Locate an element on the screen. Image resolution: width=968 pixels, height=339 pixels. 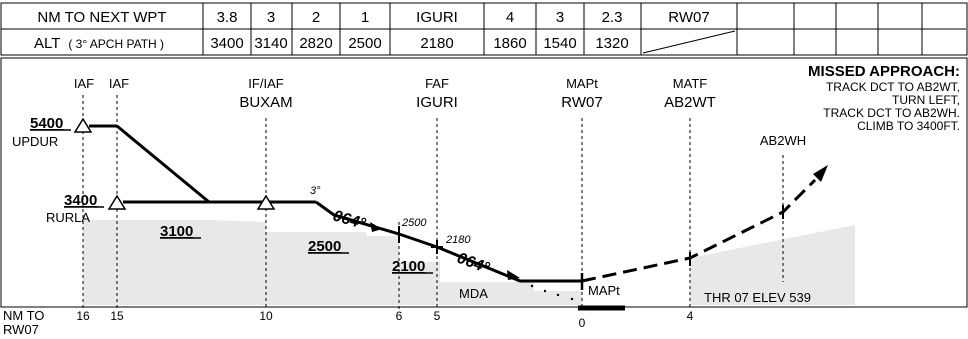
missed-approach-line: CLIMB TO 3400FT. is located at coordinates (908, 126).